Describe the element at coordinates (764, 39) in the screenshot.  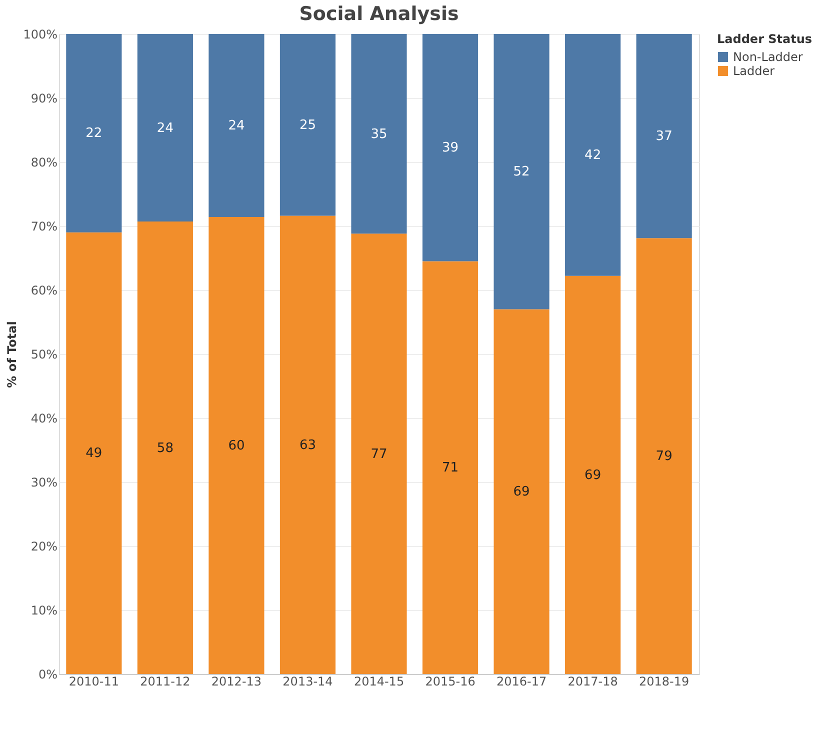
I see `legend-title: Ladder Status` at that location.